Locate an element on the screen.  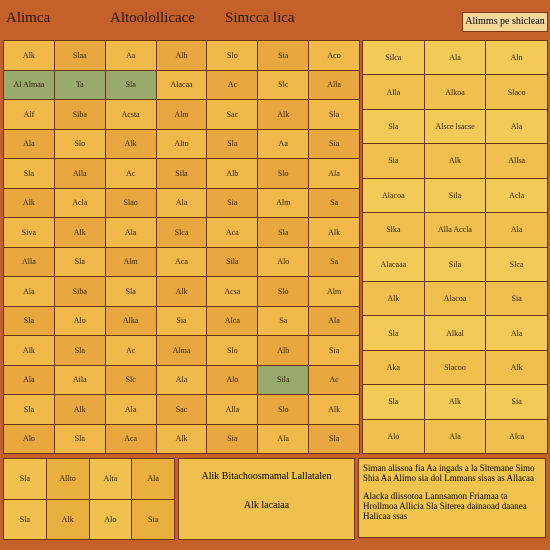
table-cell: Sa is located at coordinates (334, 261).